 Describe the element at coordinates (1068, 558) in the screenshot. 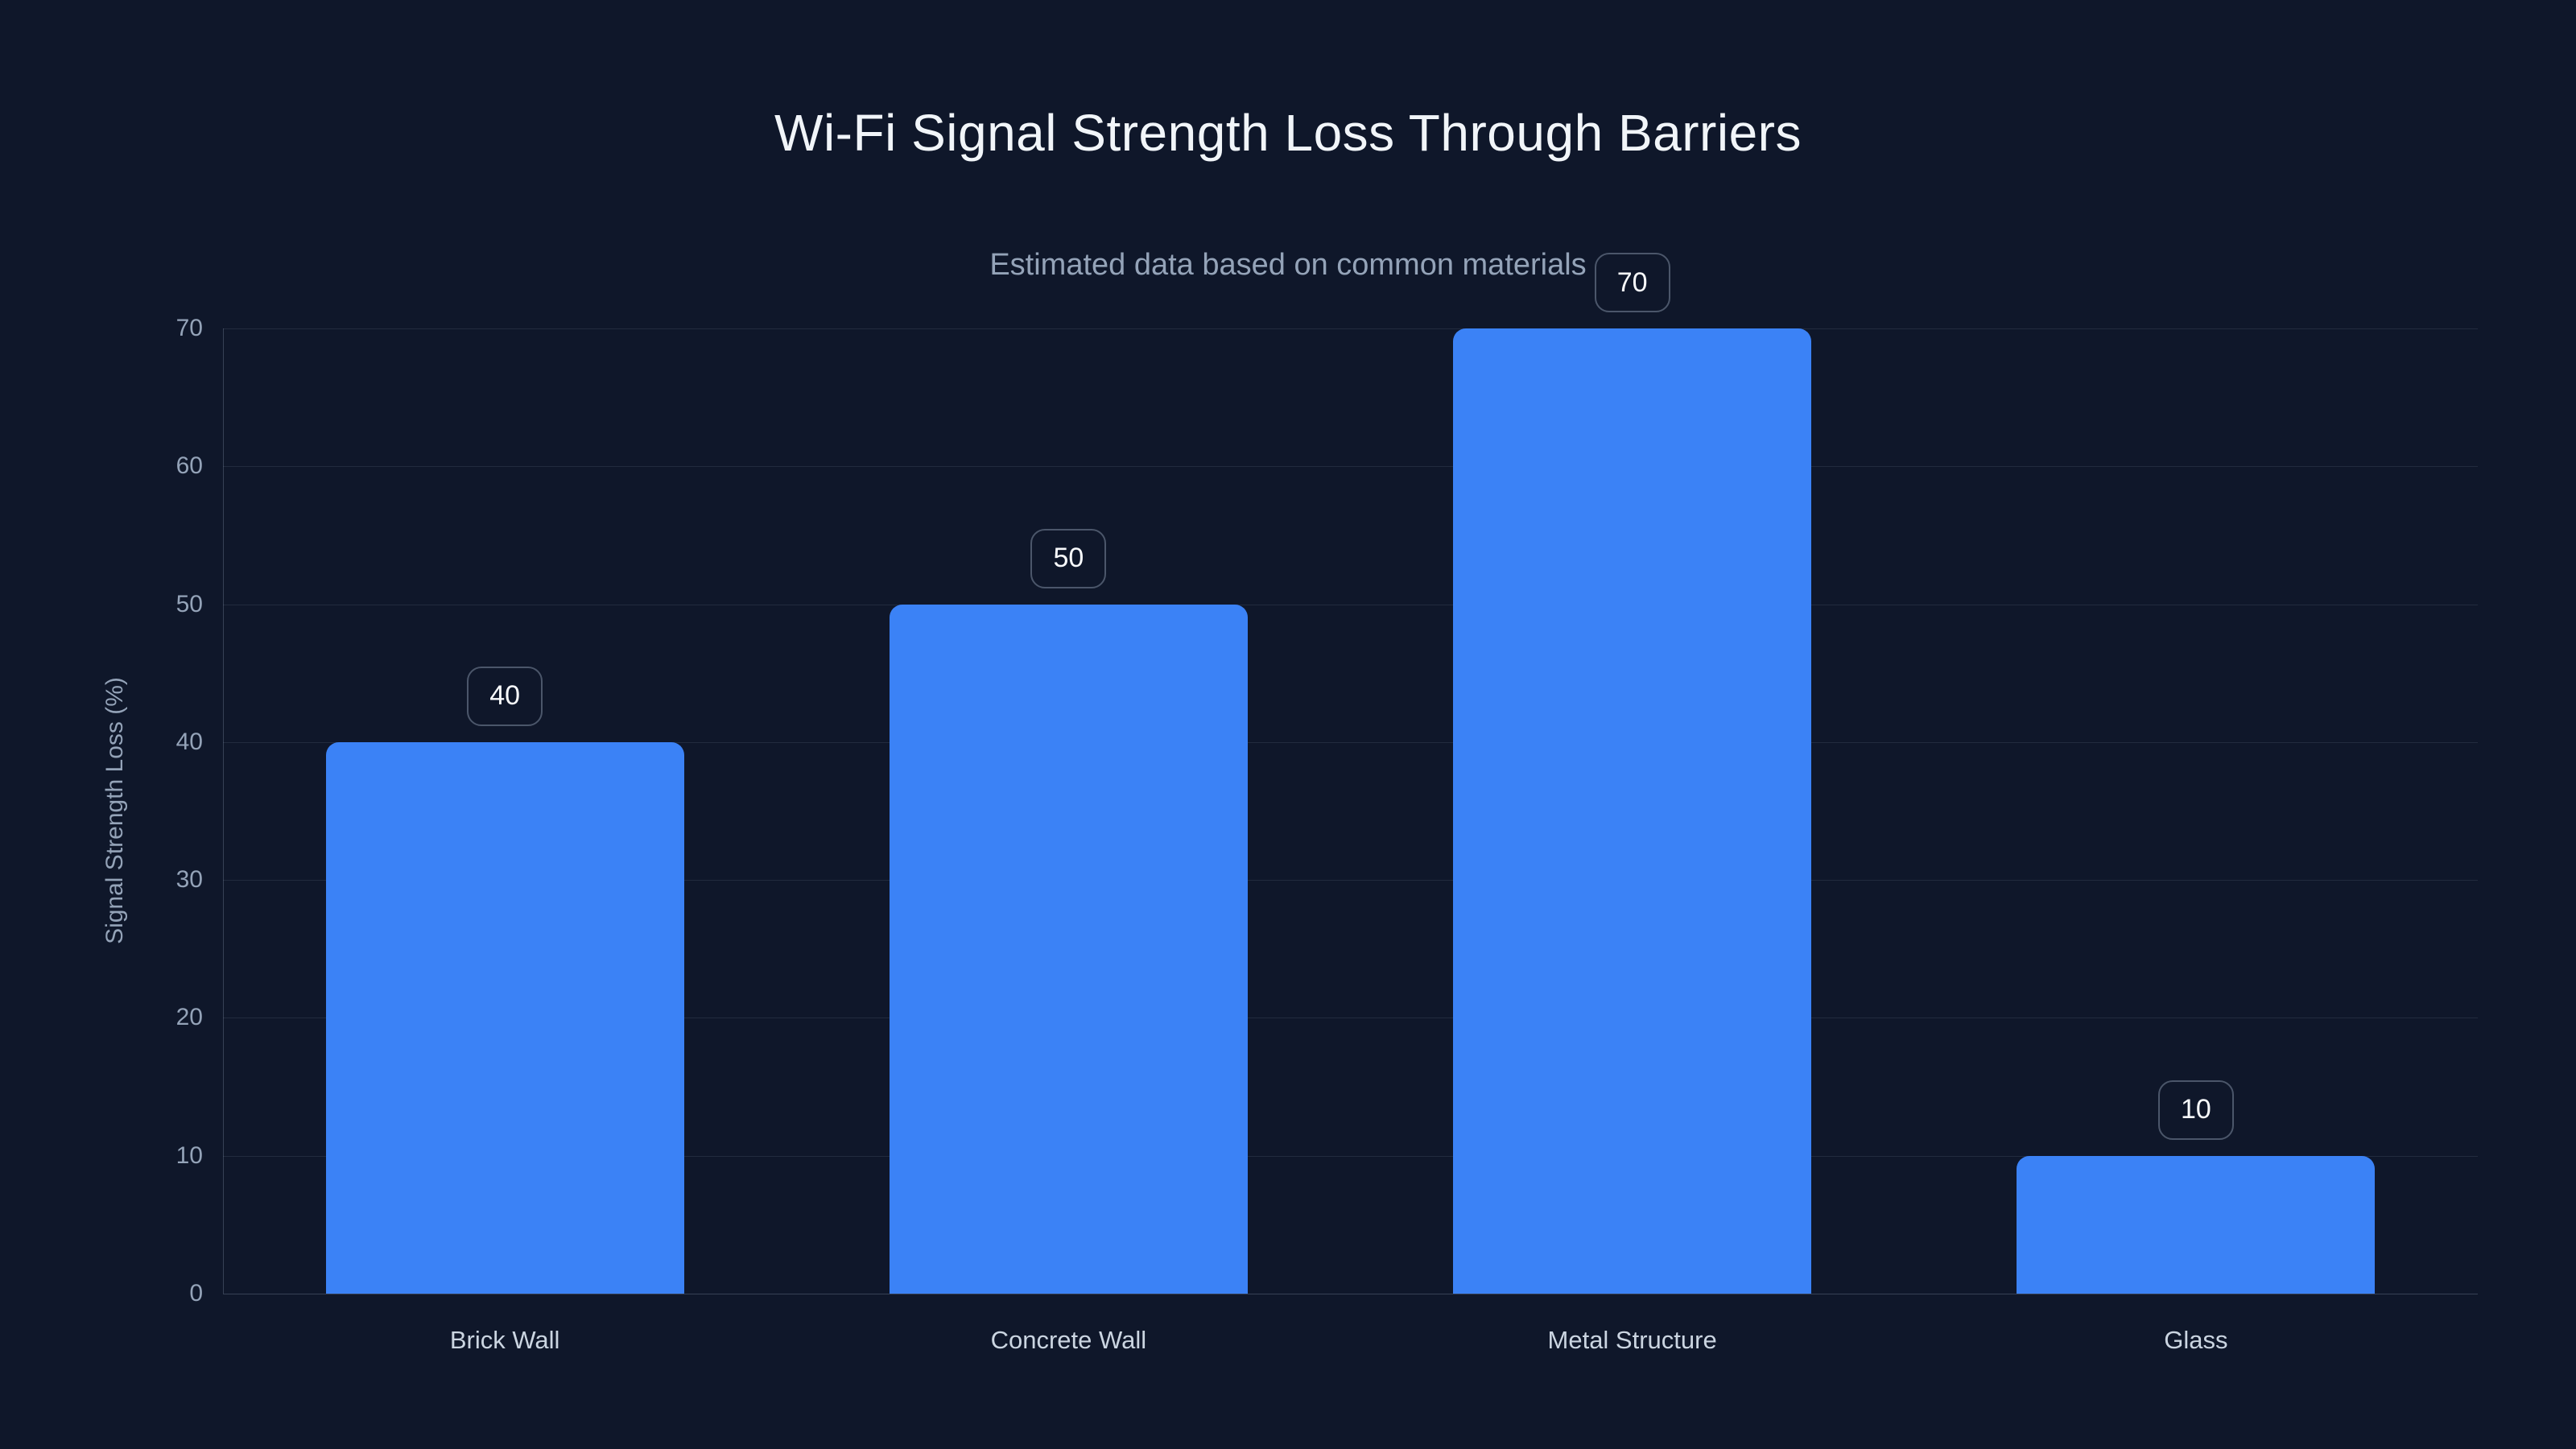

I see `value-badge-concrete-wall: 50` at that location.